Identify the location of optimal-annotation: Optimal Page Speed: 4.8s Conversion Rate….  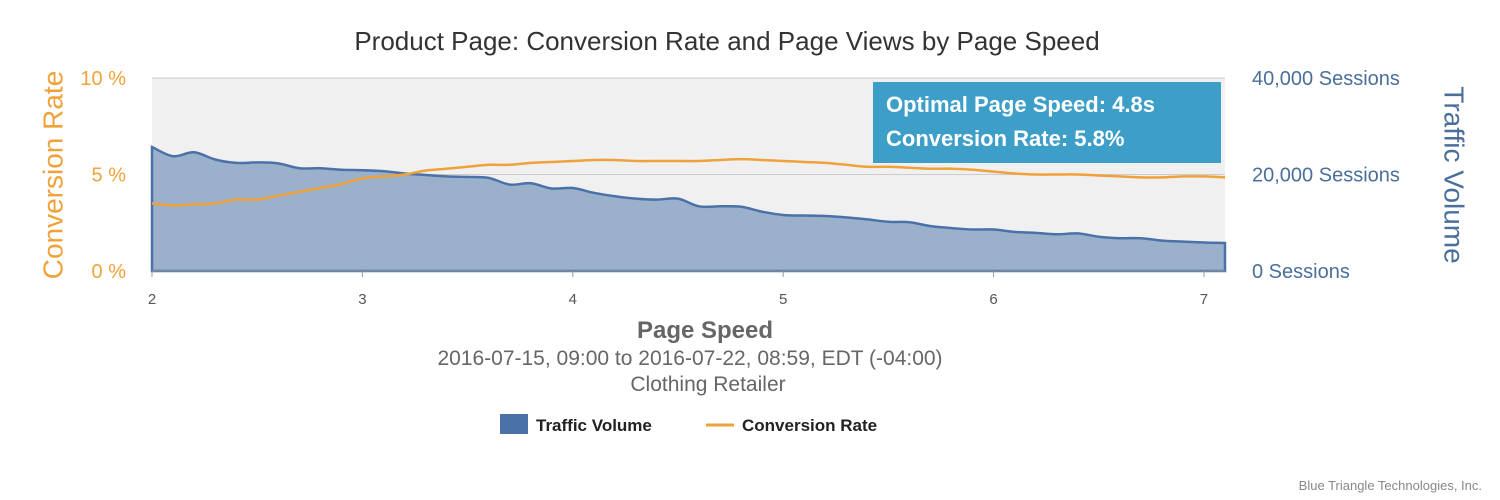
(1047, 122).